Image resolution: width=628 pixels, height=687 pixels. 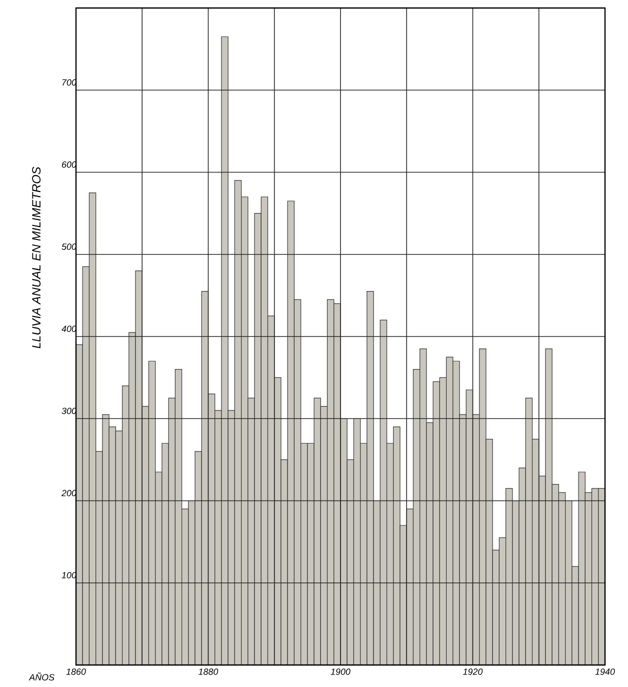 What do you see at coordinates (76, 671) in the screenshot?
I see `x-tick-label: 1860` at bounding box center [76, 671].